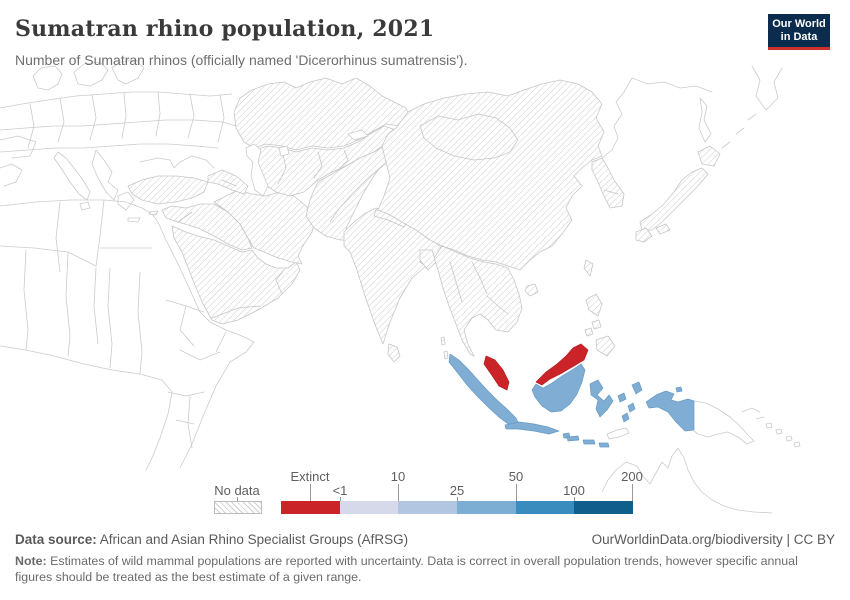 The image size is (850, 600). What do you see at coordinates (31, 561) in the screenshot?
I see `note-label: Note:` at bounding box center [31, 561].